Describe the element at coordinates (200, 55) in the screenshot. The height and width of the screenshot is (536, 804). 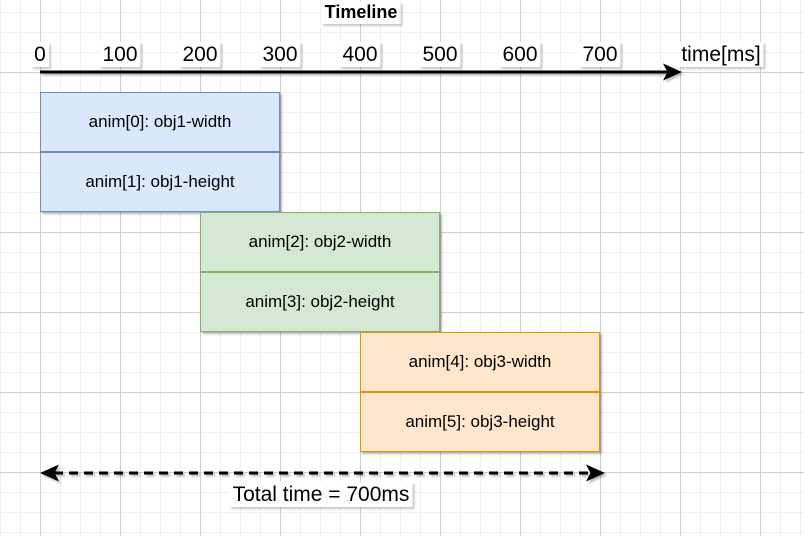
I see `axis-tick-200: 200` at that location.